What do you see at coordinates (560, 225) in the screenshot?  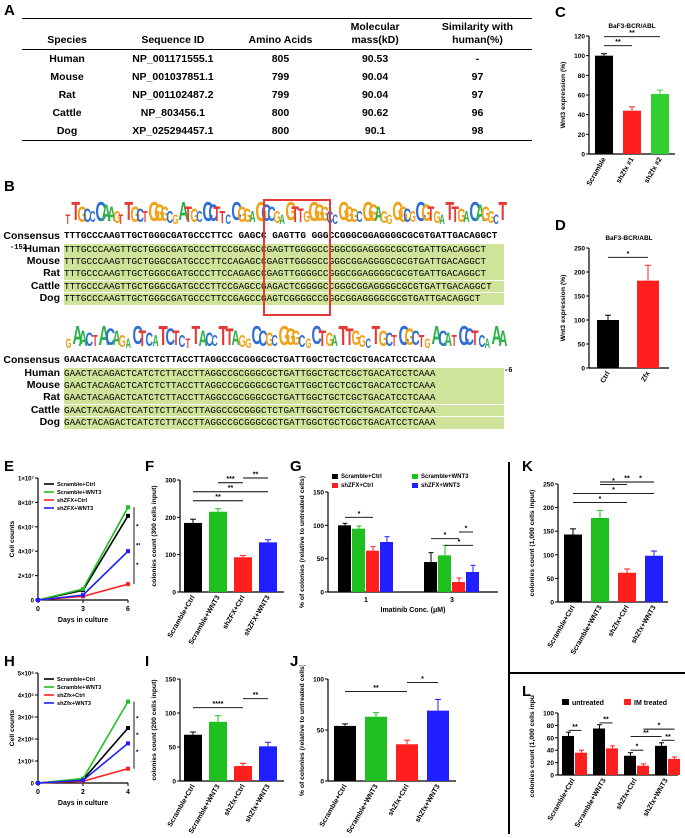 I see `panel-letter-d: D` at bounding box center [560, 225].